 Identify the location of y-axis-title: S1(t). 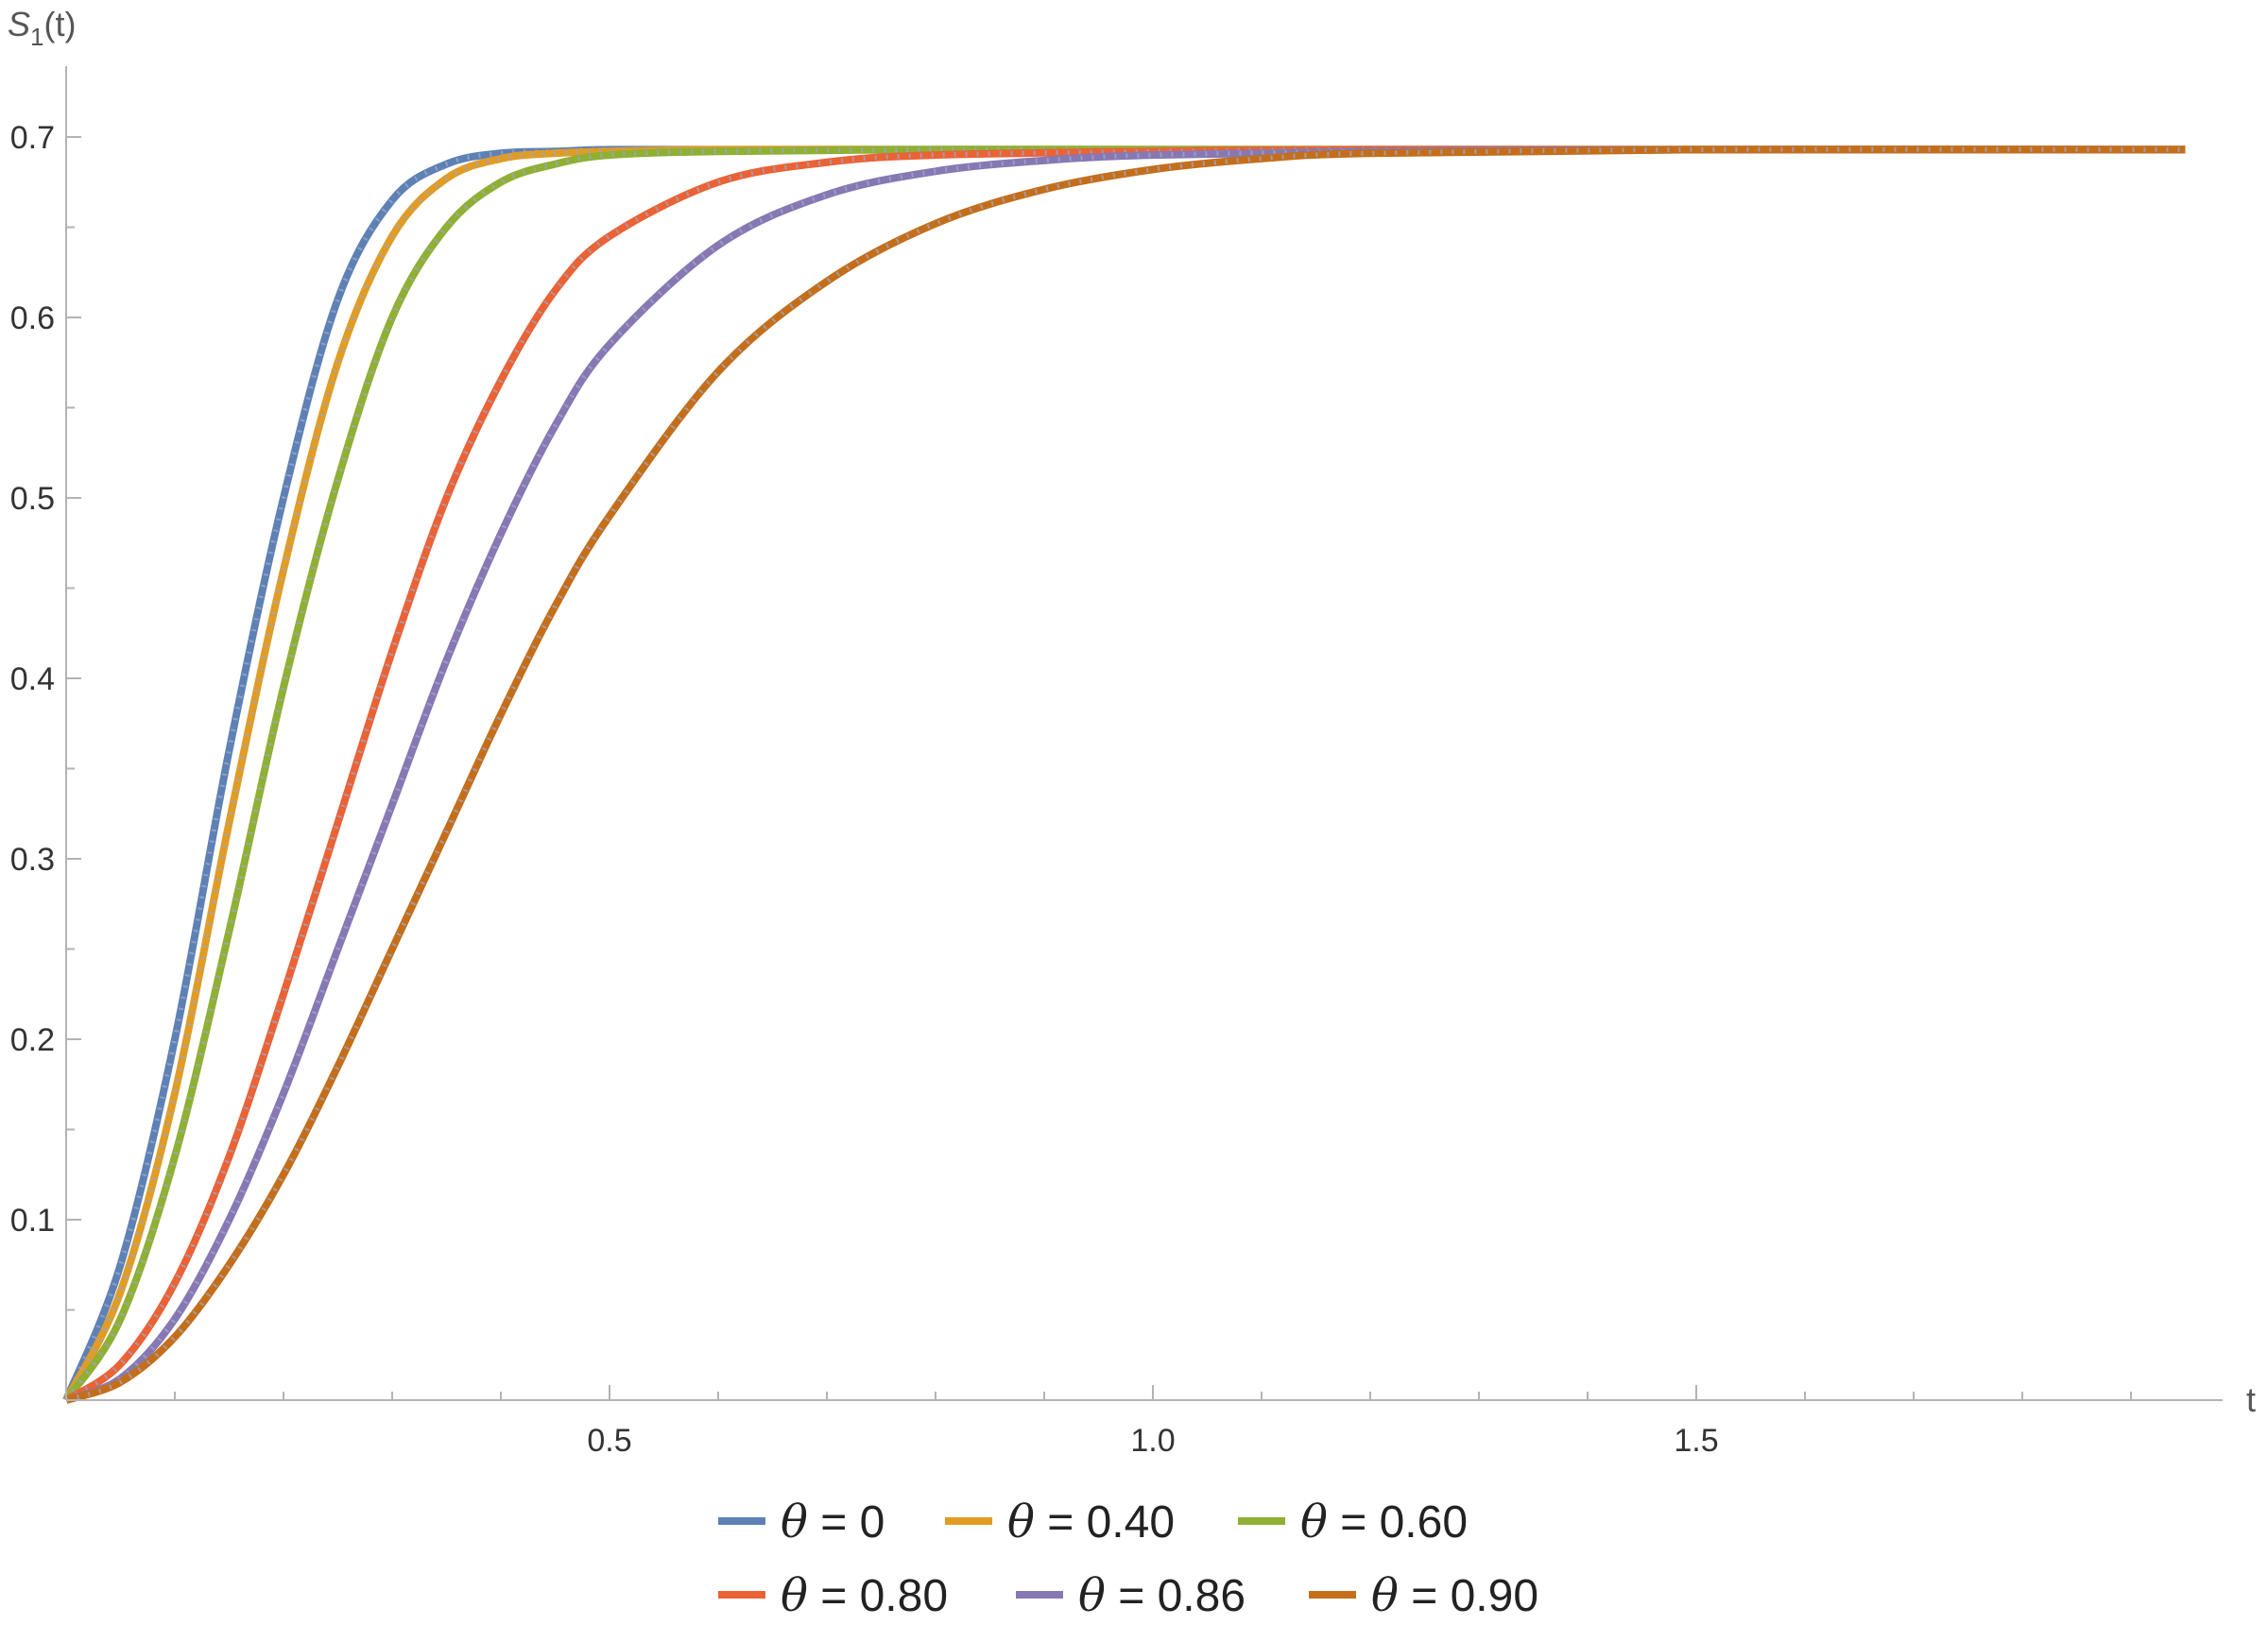
(42, 28).